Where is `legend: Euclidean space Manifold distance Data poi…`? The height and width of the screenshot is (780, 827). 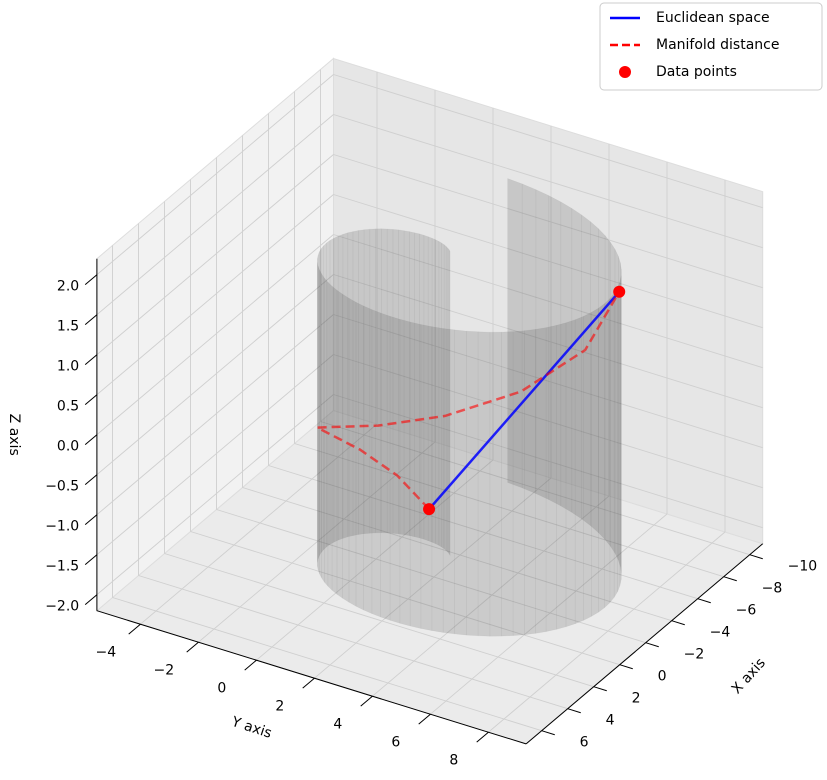 legend: Euclidean space Manifold distance Data poi… is located at coordinates (711, 46).